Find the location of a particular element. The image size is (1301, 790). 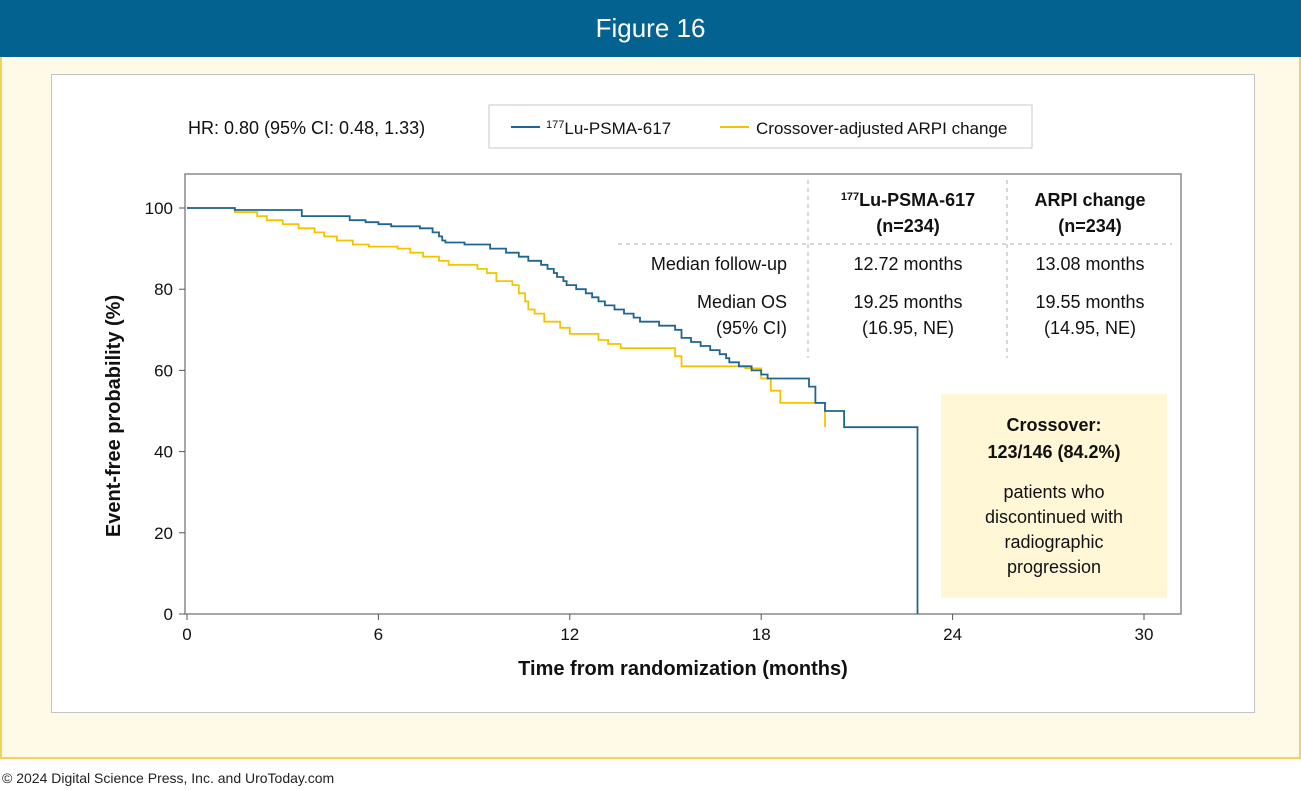

x-tick-label: 24 is located at coordinates (952, 634).